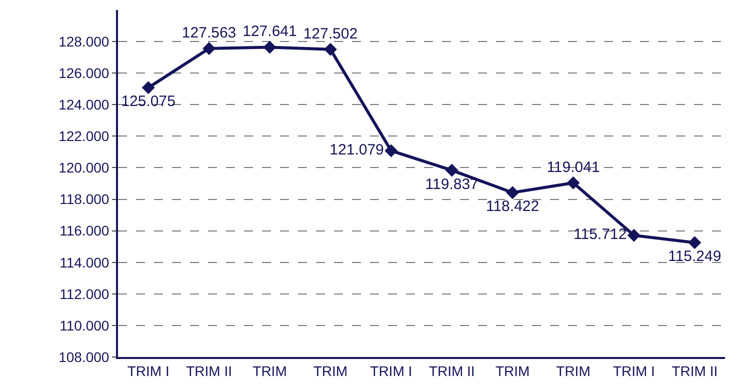 The image size is (740, 389). Describe the element at coordinates (573, 167) in the screenshot. I see `text: 119.041` at that location.